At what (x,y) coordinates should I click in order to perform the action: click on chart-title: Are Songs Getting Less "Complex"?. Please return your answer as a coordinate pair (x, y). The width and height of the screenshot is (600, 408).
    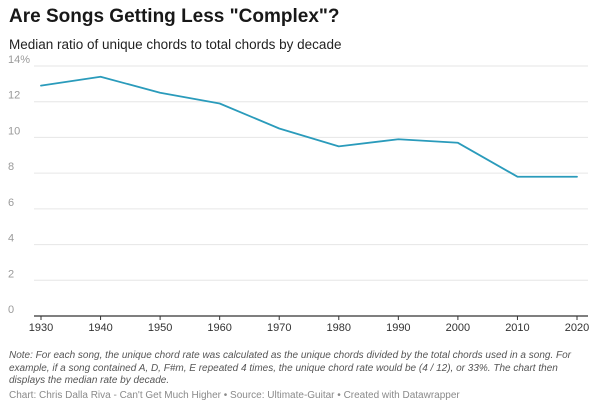
    Looking at the image, I should click on (174, 16).